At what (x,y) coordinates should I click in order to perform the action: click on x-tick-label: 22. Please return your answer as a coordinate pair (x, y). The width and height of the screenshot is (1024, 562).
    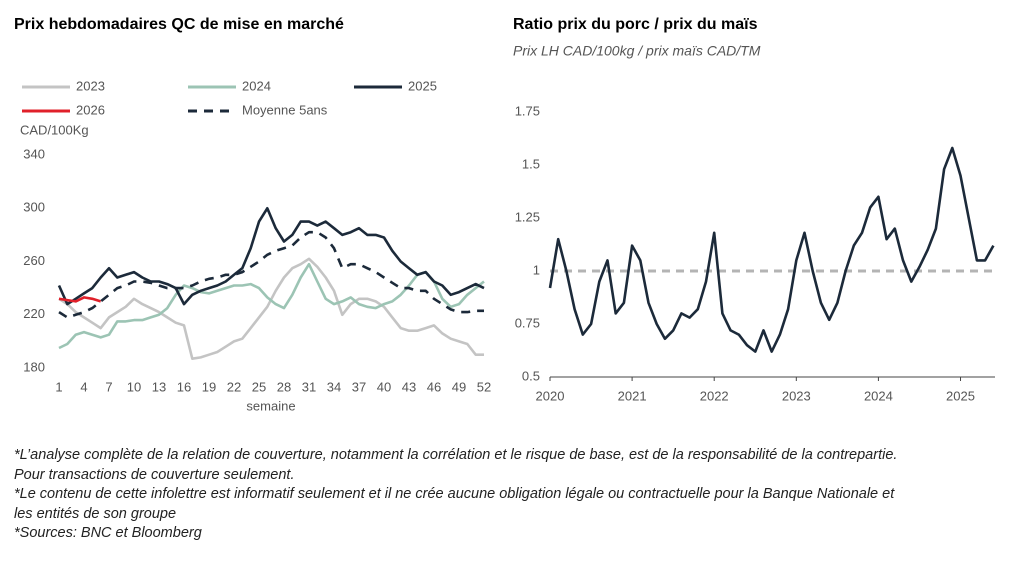
    Looking at the image, I should click on (234, 386).